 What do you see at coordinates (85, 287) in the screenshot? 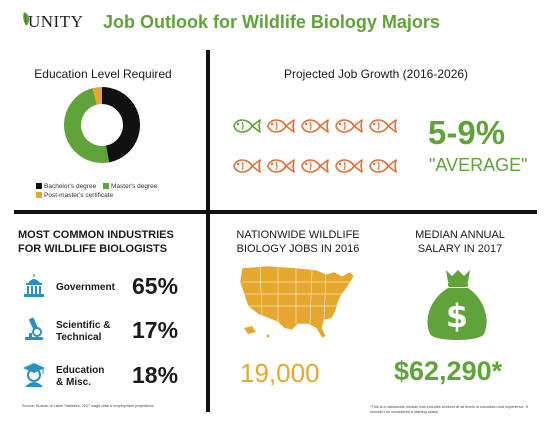
I see `industry-label-government: Government` at bounding box center [85, 287].